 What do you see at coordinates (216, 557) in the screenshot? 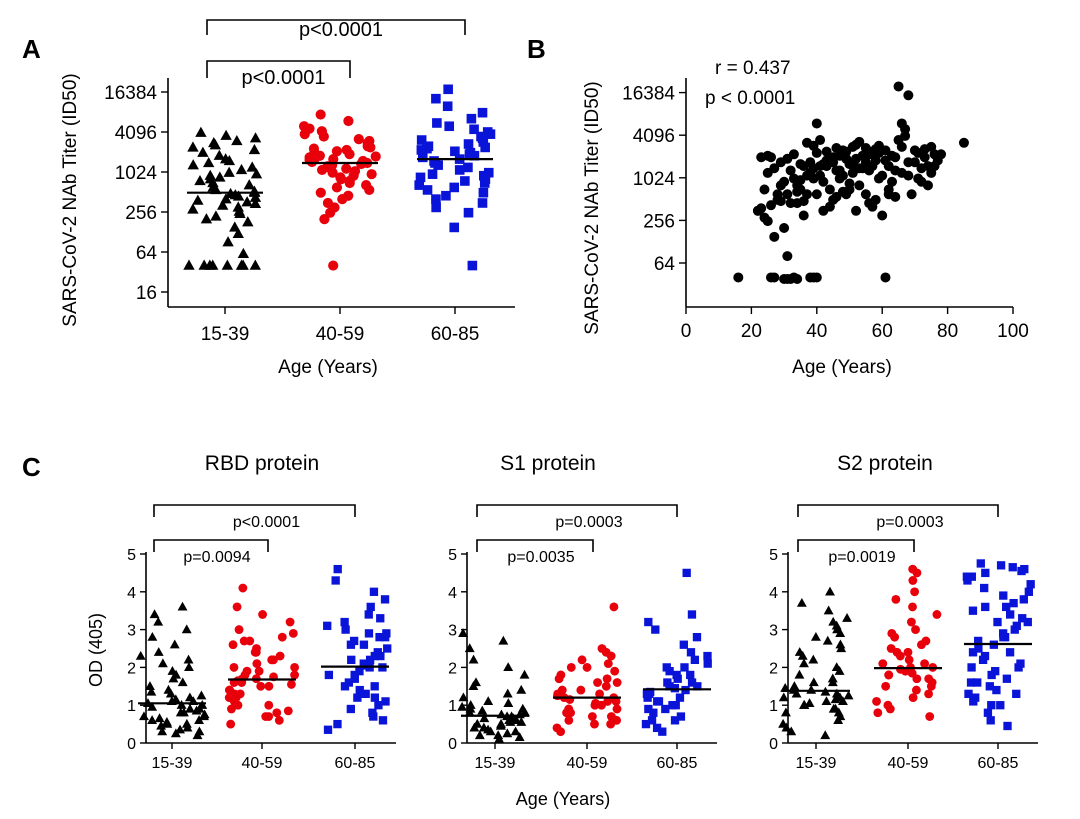
I see `p-value-label: p=0.0094` at bounding box center [216, 557].